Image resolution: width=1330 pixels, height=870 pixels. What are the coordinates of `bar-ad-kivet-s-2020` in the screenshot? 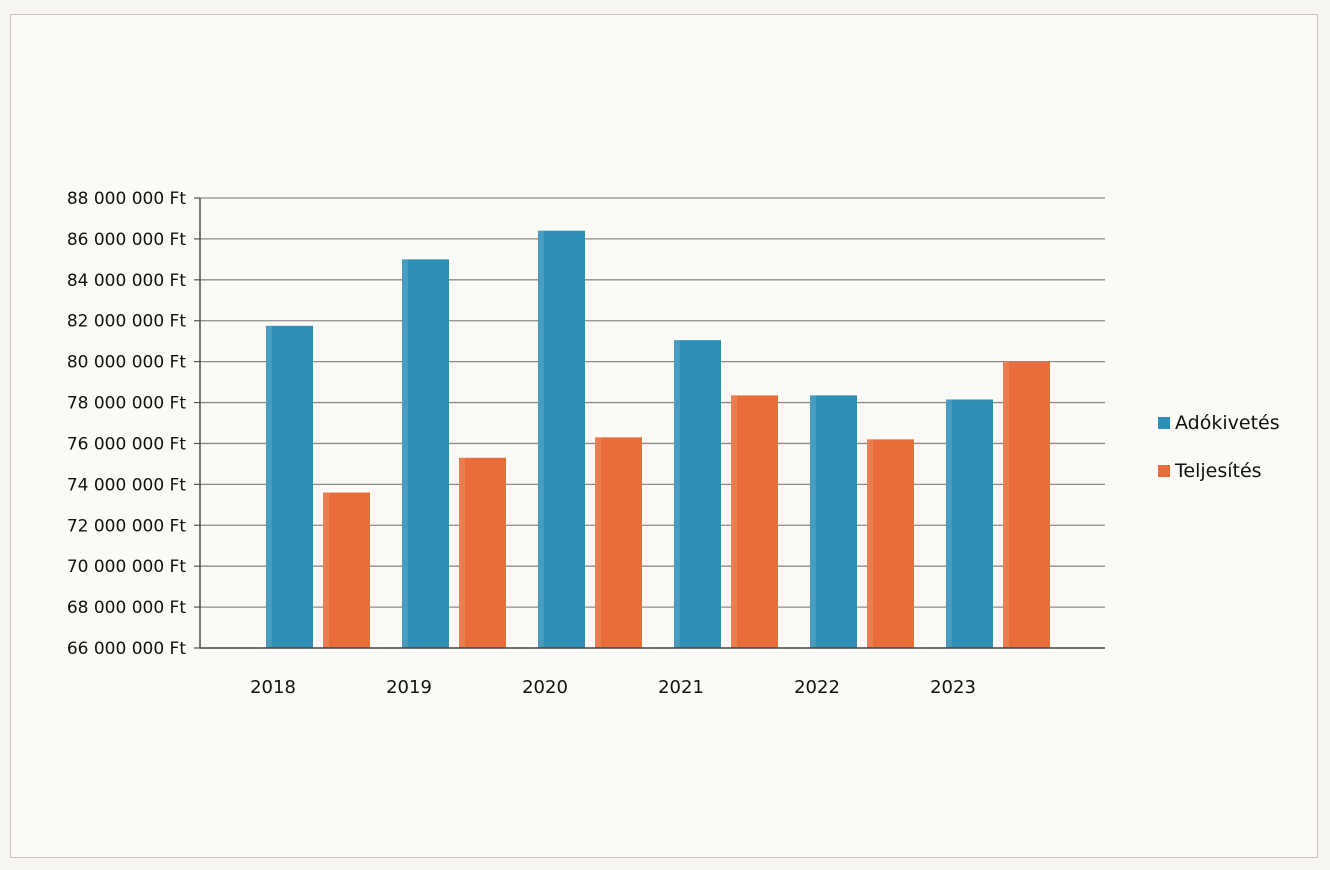 It's located at (561, 439).